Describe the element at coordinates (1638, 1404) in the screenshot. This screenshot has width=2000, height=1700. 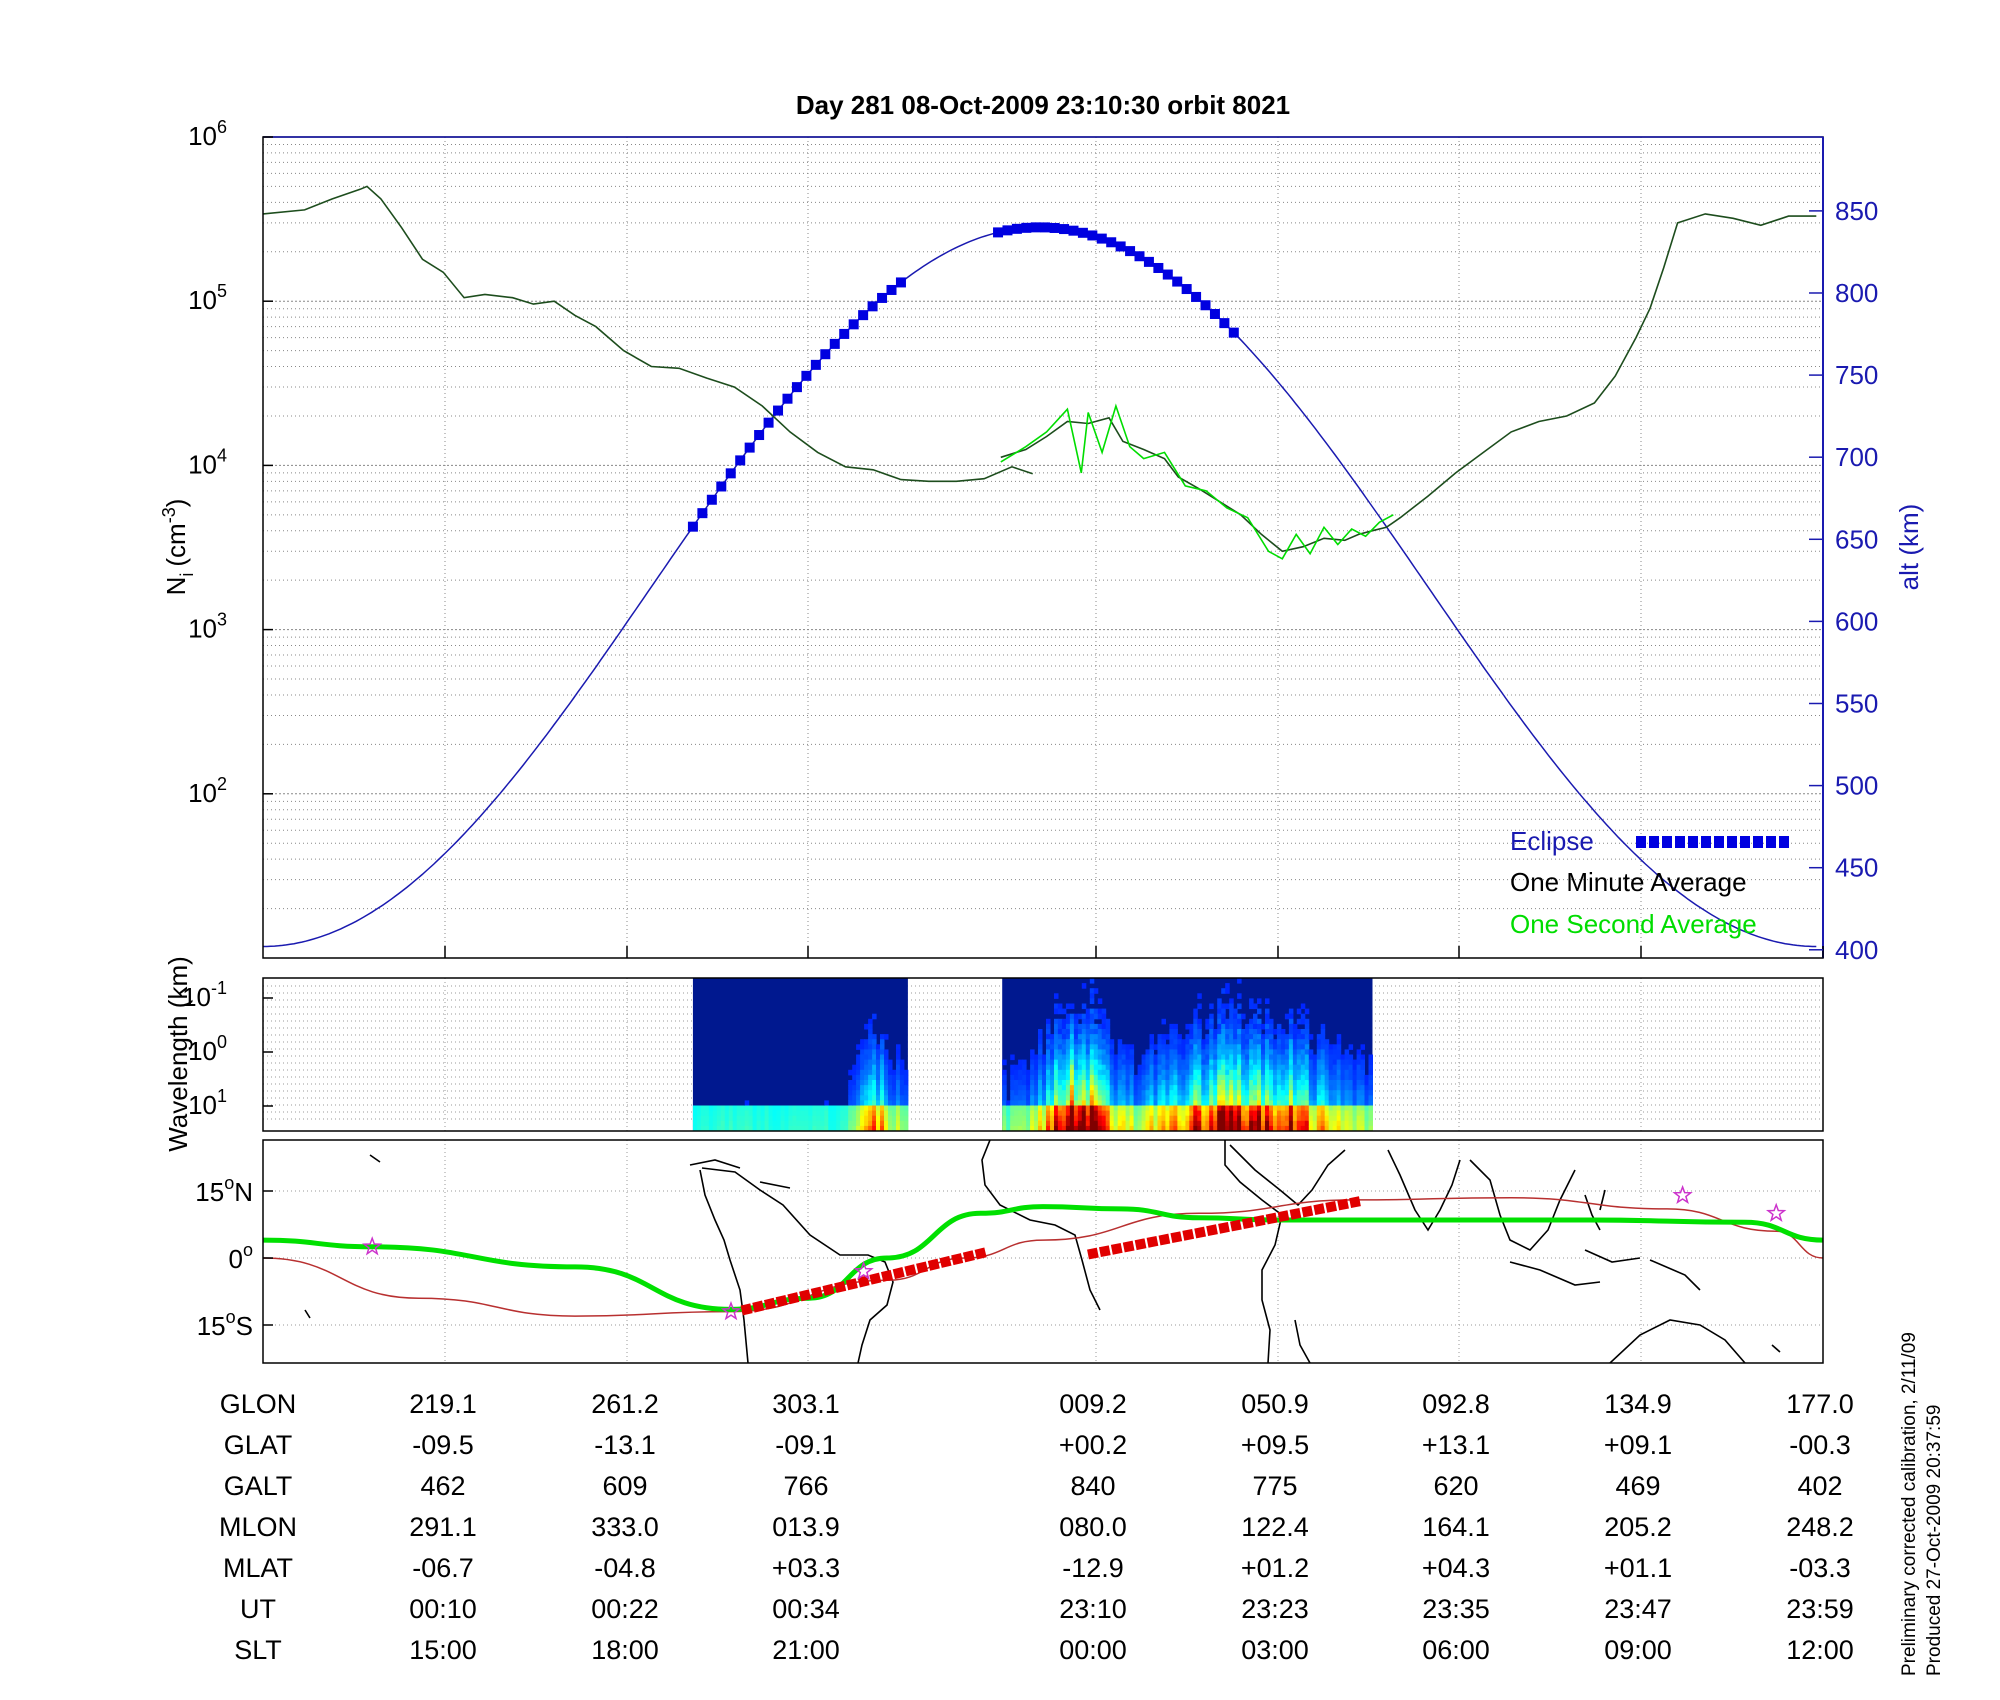
I see `table-cell: 134.9` at that location.